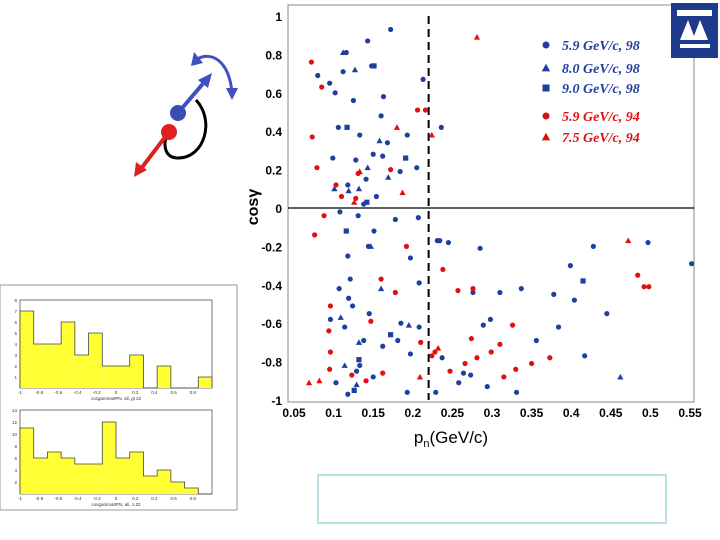 The height and width of the screenshot is (540, 720). I want to click on inset-x-tick: 0.8, so click(193, 498).